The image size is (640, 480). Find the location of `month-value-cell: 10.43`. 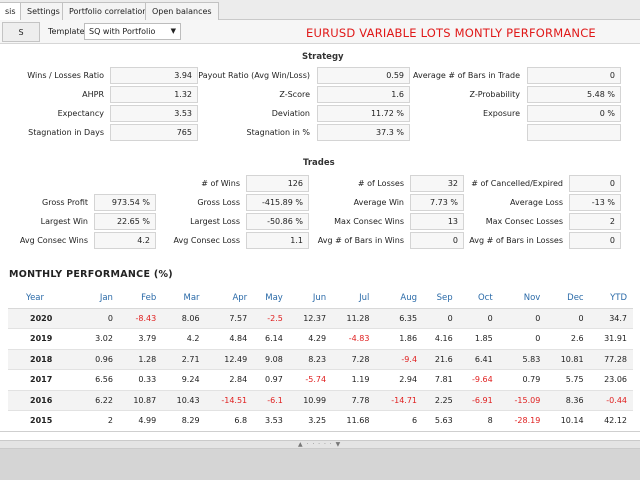

month-value-cell: 10.43 is located at coordinates (184, 400).